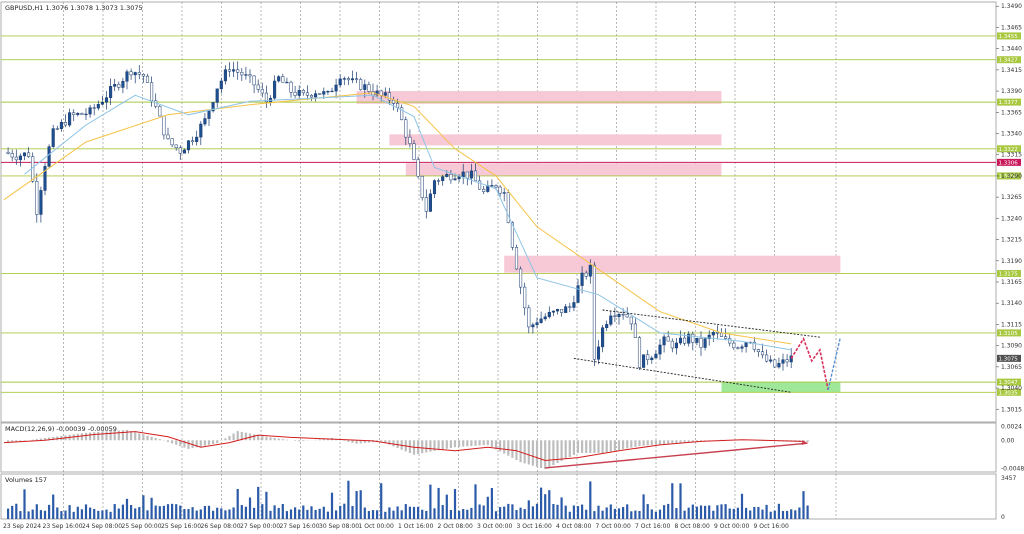  Describe the element at coordinates (682, 375) in the screenshot. I see `channel-lower-line` at that location.